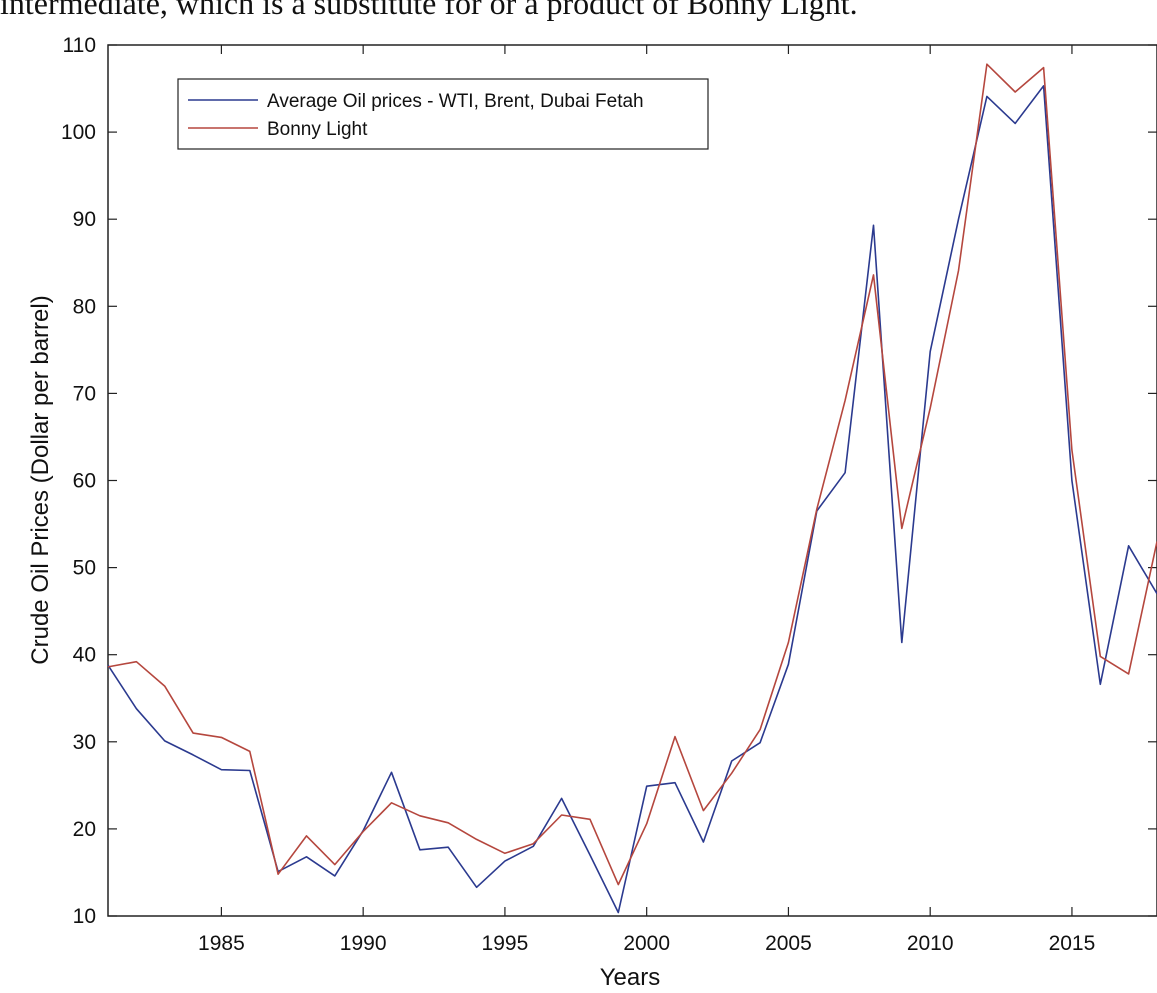 The height and width of the screenshot is (993, 1157). Describe the element at coordinates (84, 829) in the screenshot. I see `y-tick-label: 20` at that location.